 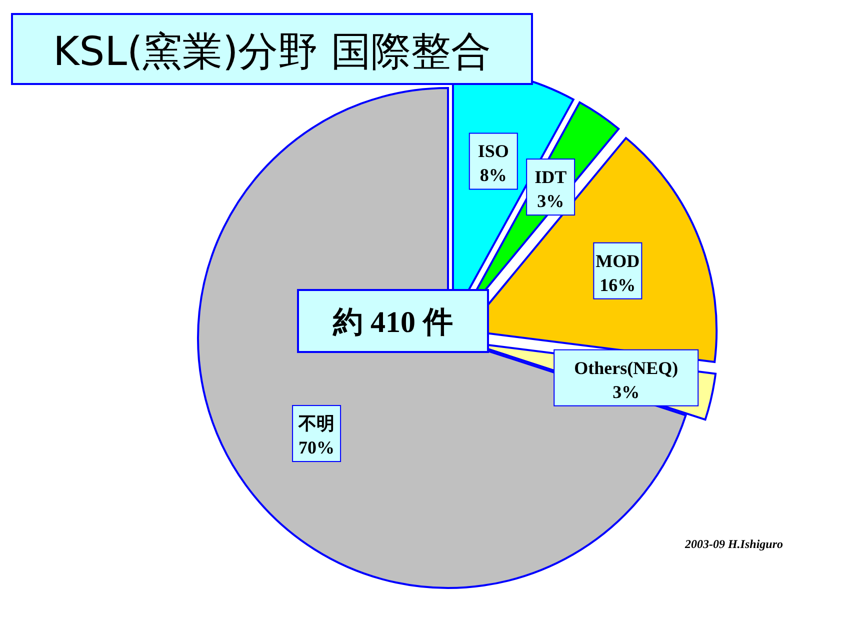 What do you see at coordinates (493, 175) in the screenshot?
I see `data-label: 8%` at bounding box center [493, 175].